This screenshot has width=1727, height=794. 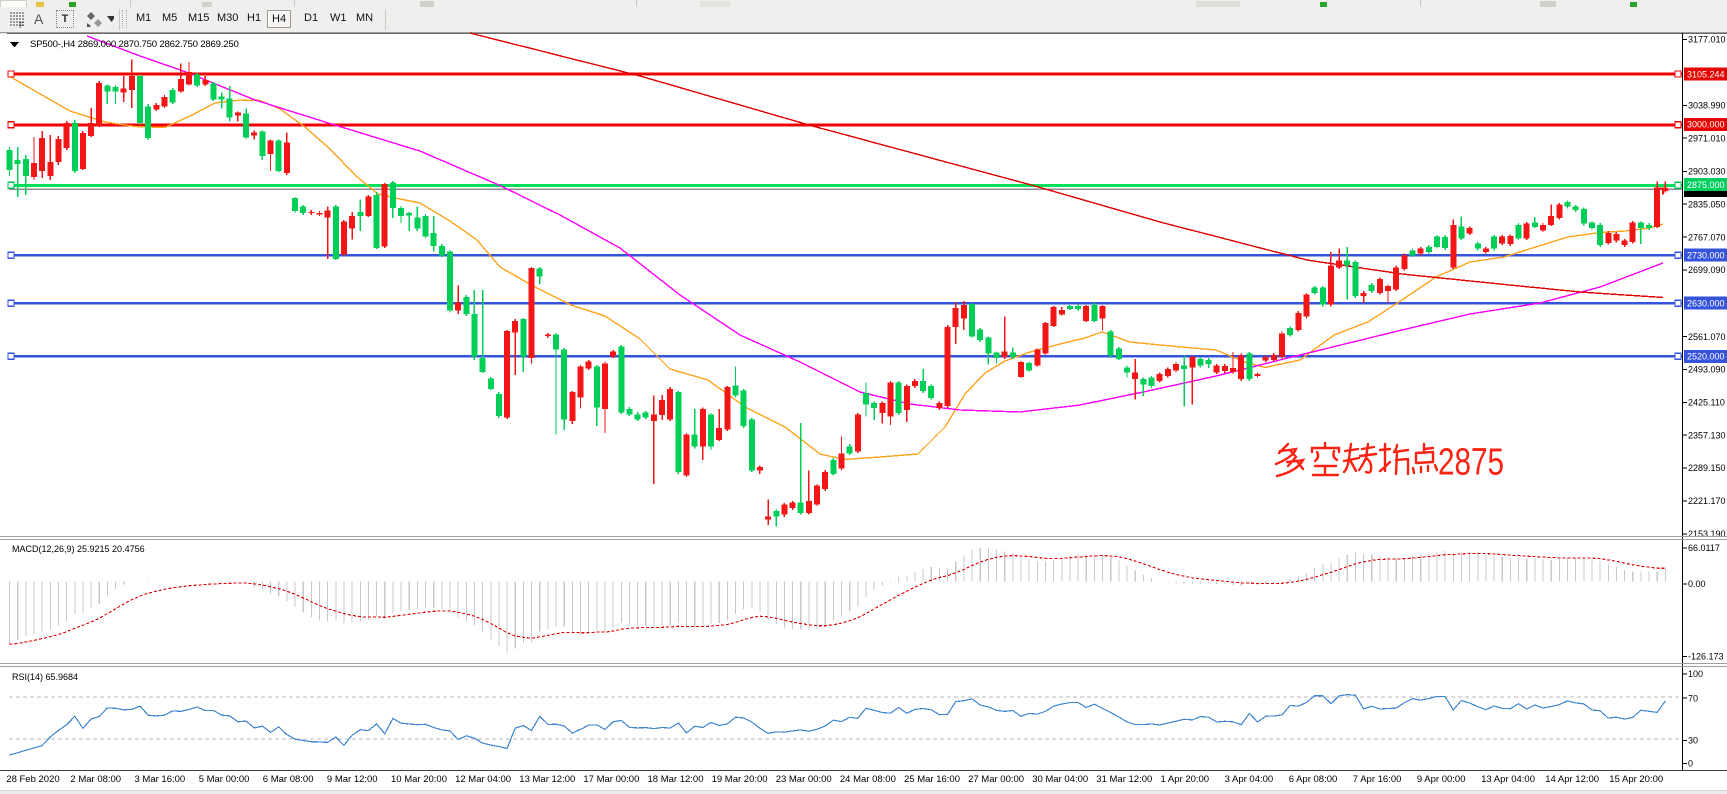 What do you see at coordinates (1707, 138) in the screenshot?
I see `svg-text: 2971.010` at bounding box center [1707, 138].